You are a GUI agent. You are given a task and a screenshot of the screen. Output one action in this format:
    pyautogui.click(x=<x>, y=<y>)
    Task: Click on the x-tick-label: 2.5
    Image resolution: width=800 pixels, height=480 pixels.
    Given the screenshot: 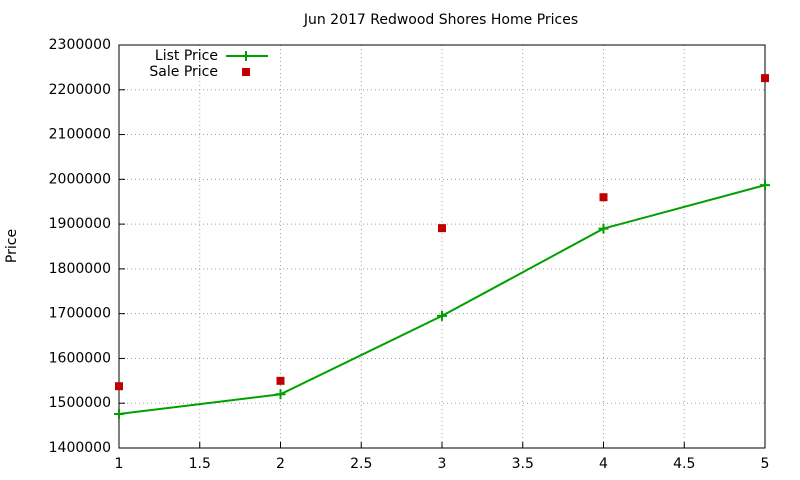 What is the action you would take?
    pyautogui.click(x=361, y=464)
    